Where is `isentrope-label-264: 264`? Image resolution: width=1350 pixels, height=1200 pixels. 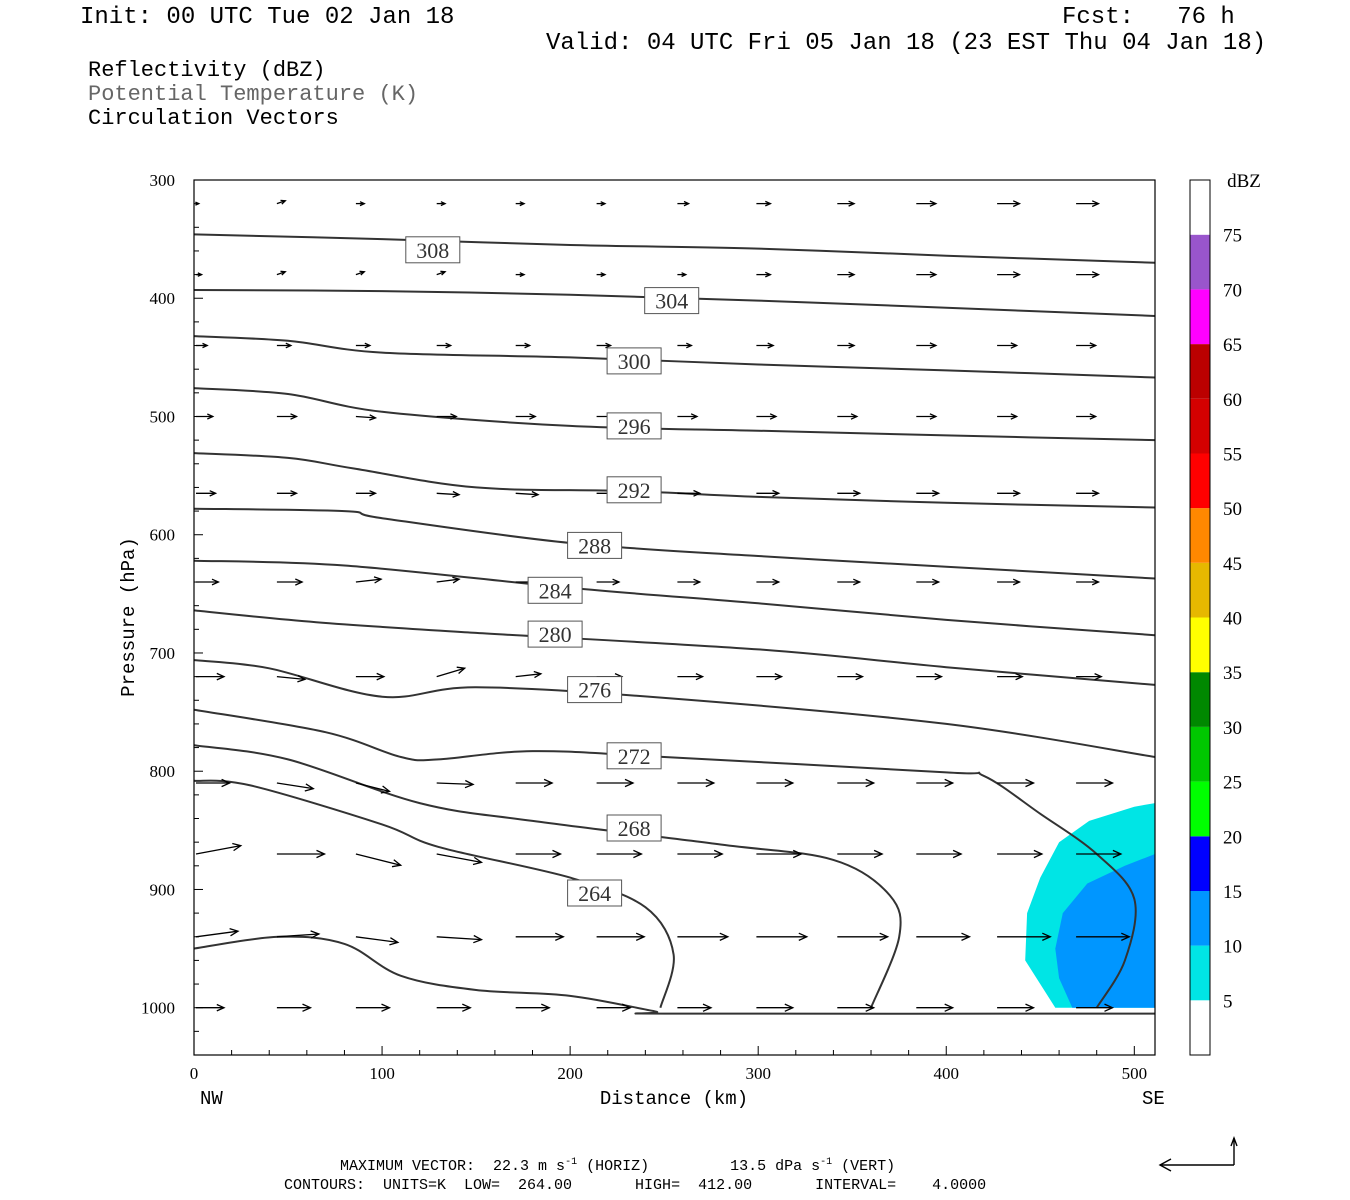 isentrope-label-264: 264 is located at coordinates (595, 893).